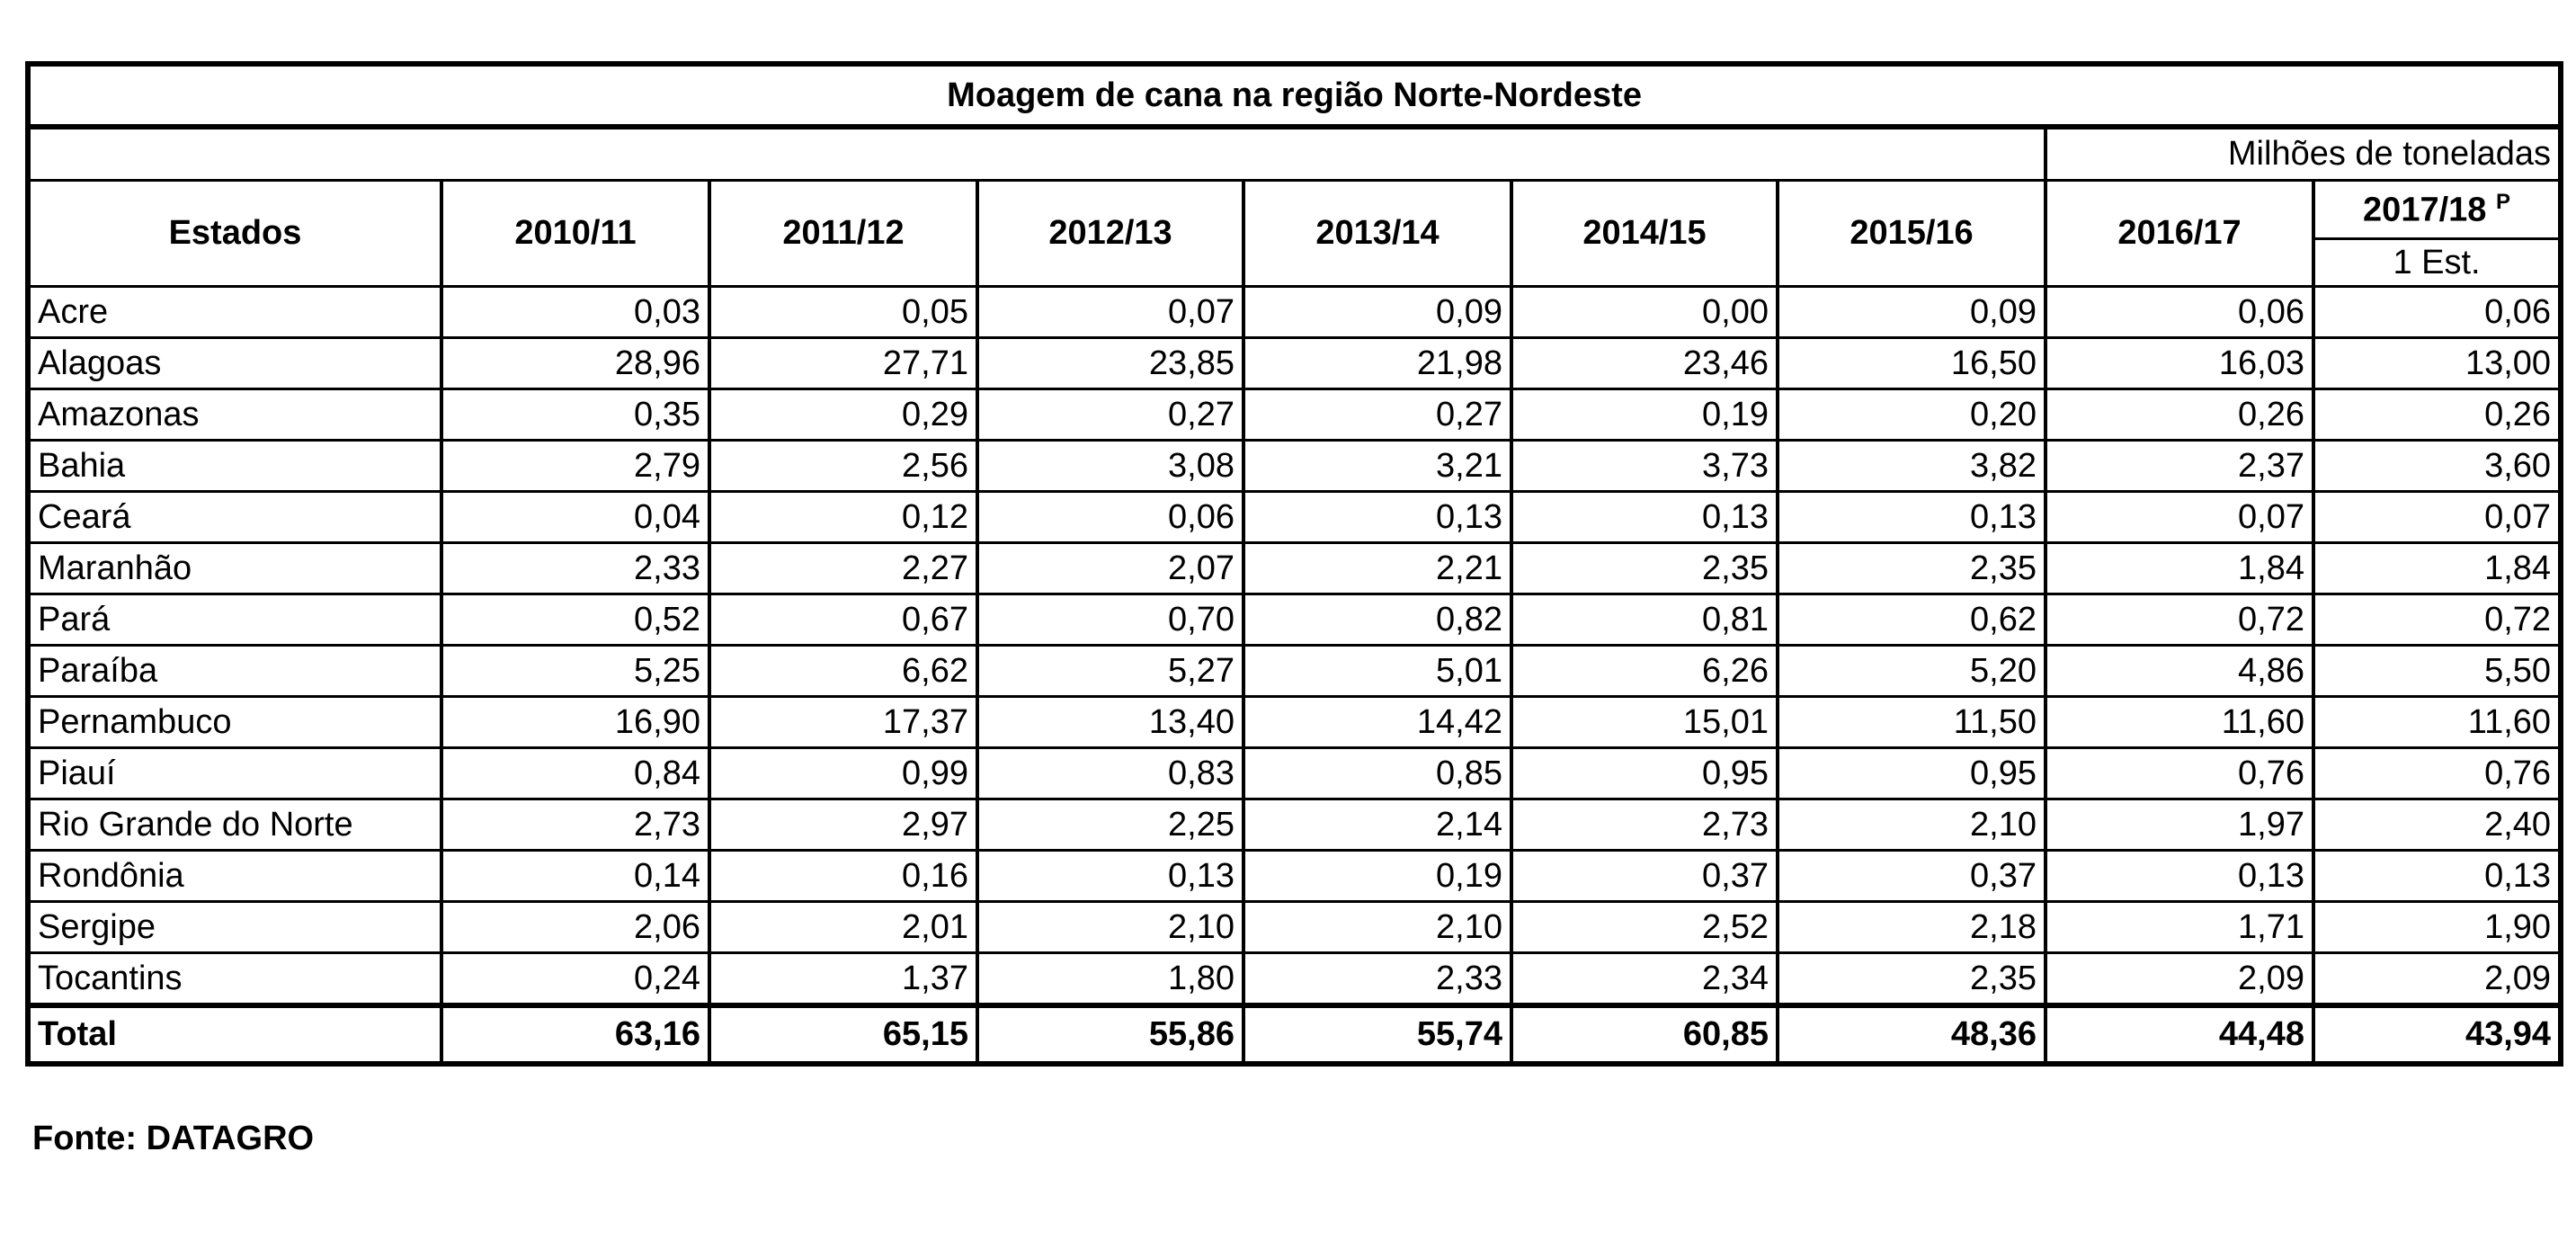 The height and width of the screenshot is (1241, 2576). I want to click on value-cell: 63,16, so click(576, 1034).